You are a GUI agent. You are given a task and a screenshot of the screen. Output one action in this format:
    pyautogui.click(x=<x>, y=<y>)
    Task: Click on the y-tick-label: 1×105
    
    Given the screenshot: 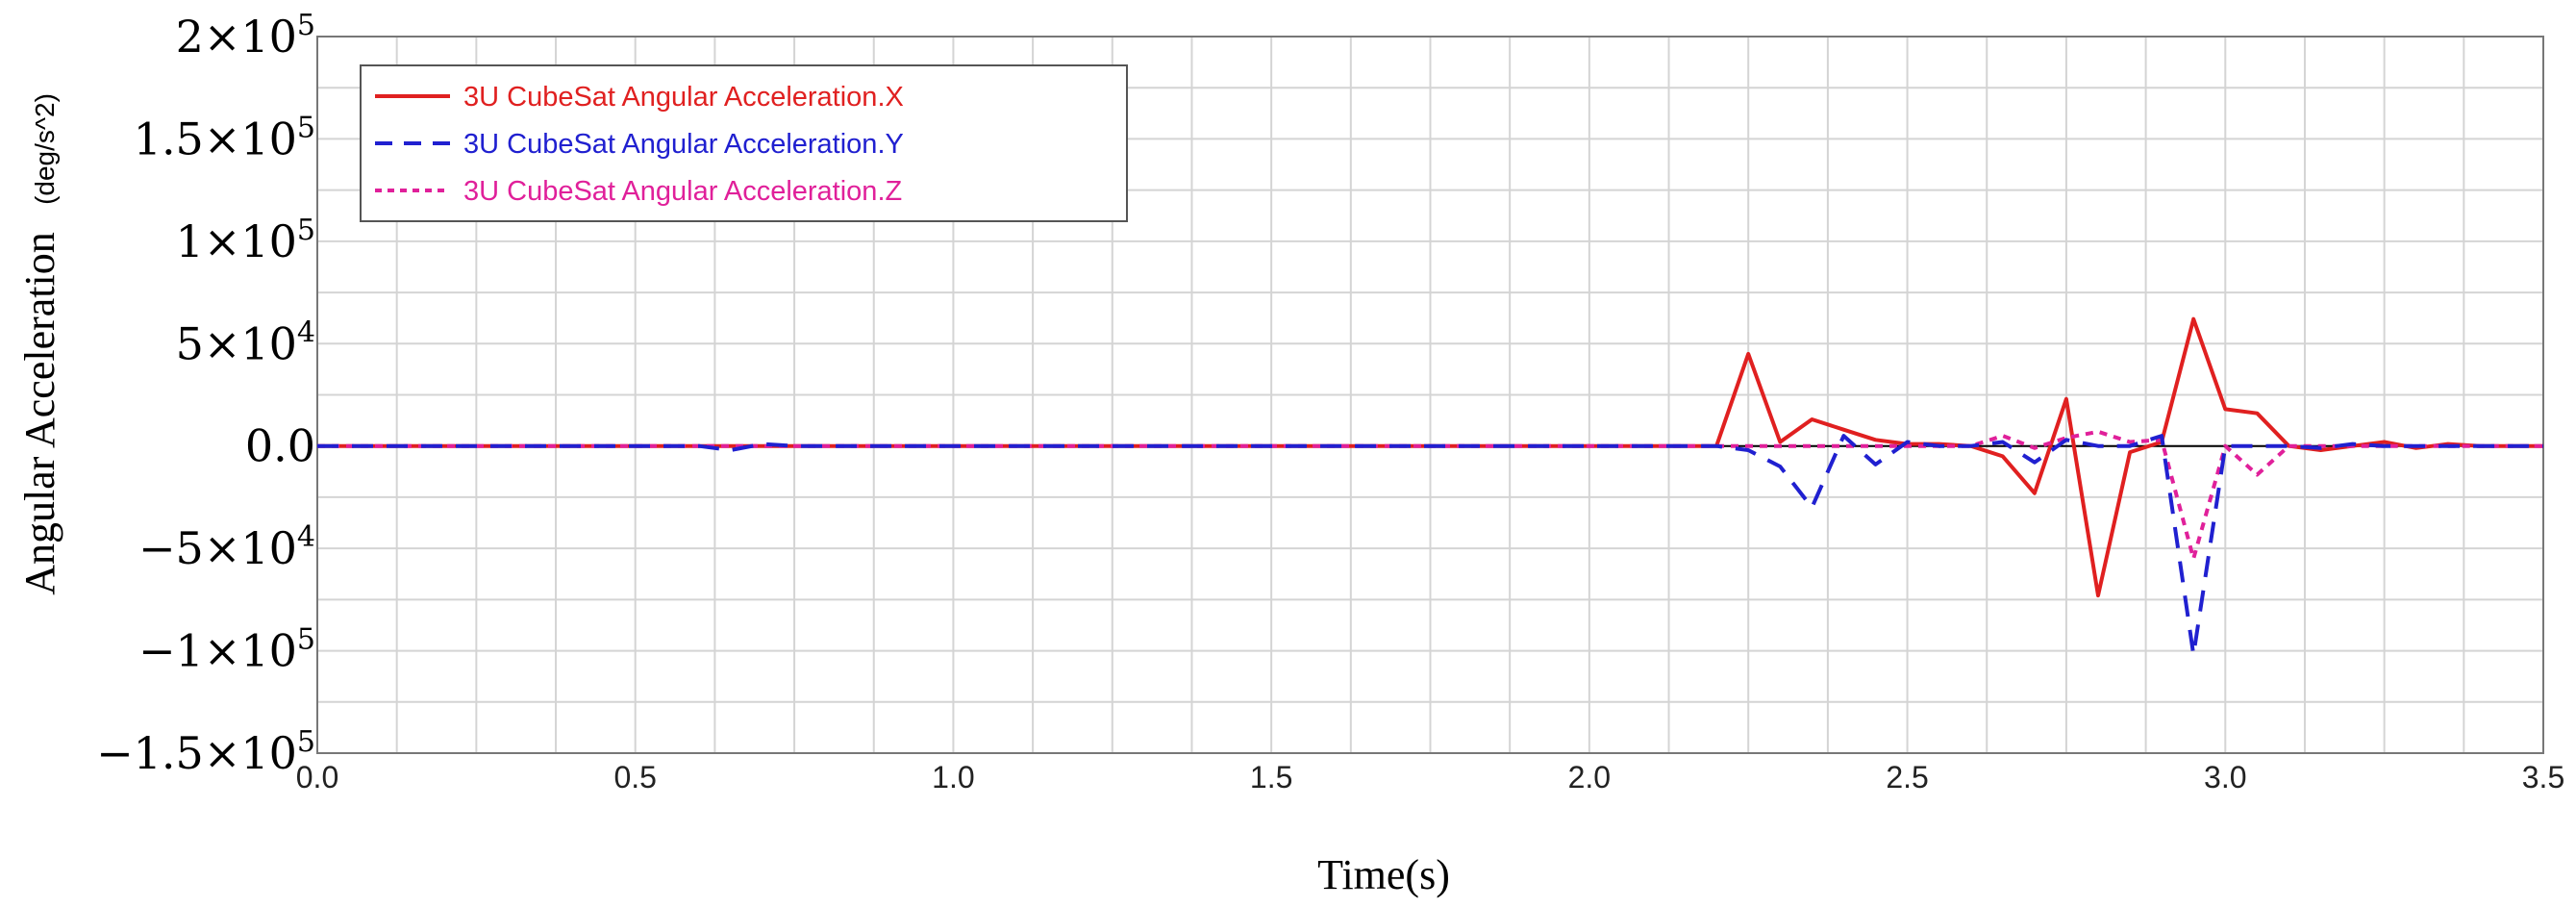 What is the action you would take?
    pyautogui.click(x=245, y=241)
    